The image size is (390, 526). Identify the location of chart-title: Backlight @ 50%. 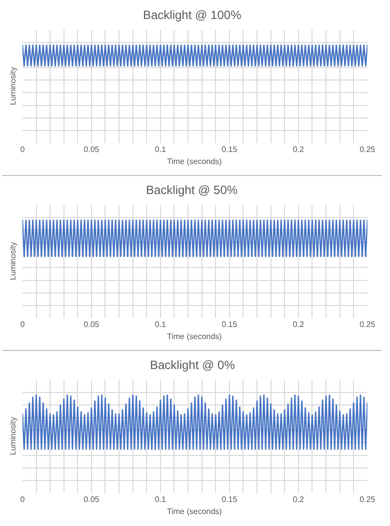
(192, 190).